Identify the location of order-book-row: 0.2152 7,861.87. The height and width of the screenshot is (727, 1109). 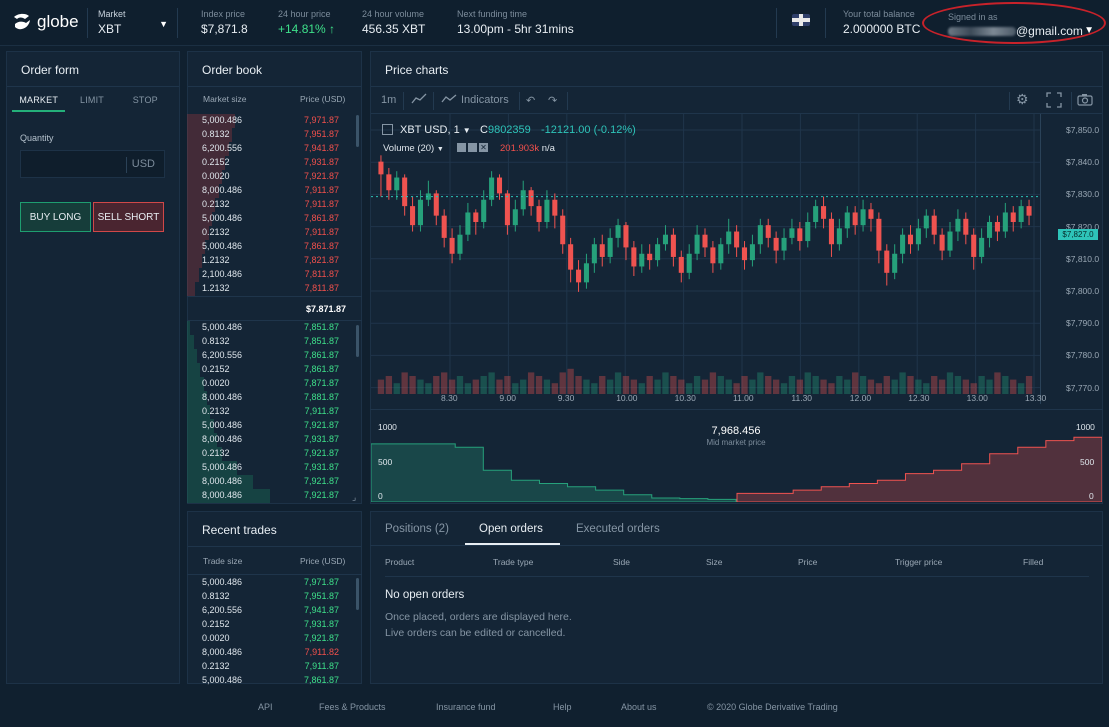
(270, 370).